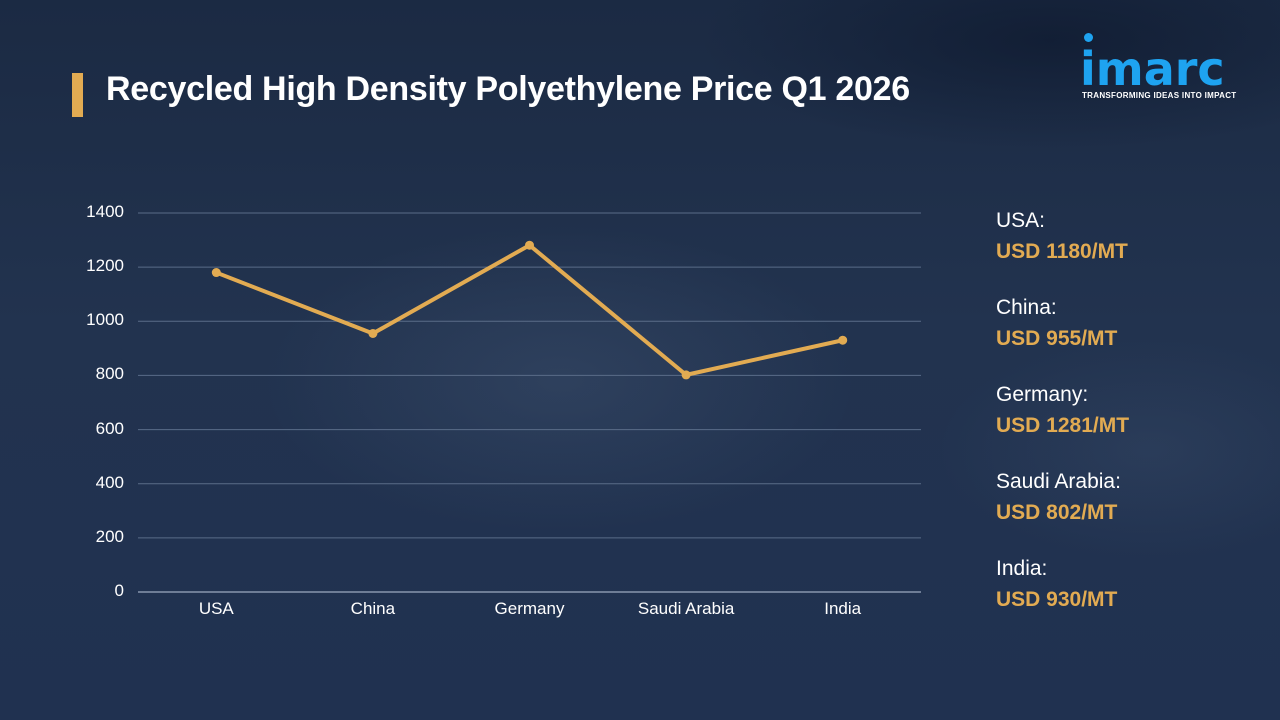 The width and height of the screenshot is (1280, 720). What do you see at coordinates (843, 608) in the screenshot?
I see `x-tick-label: India` at bounding box center [843, 608].